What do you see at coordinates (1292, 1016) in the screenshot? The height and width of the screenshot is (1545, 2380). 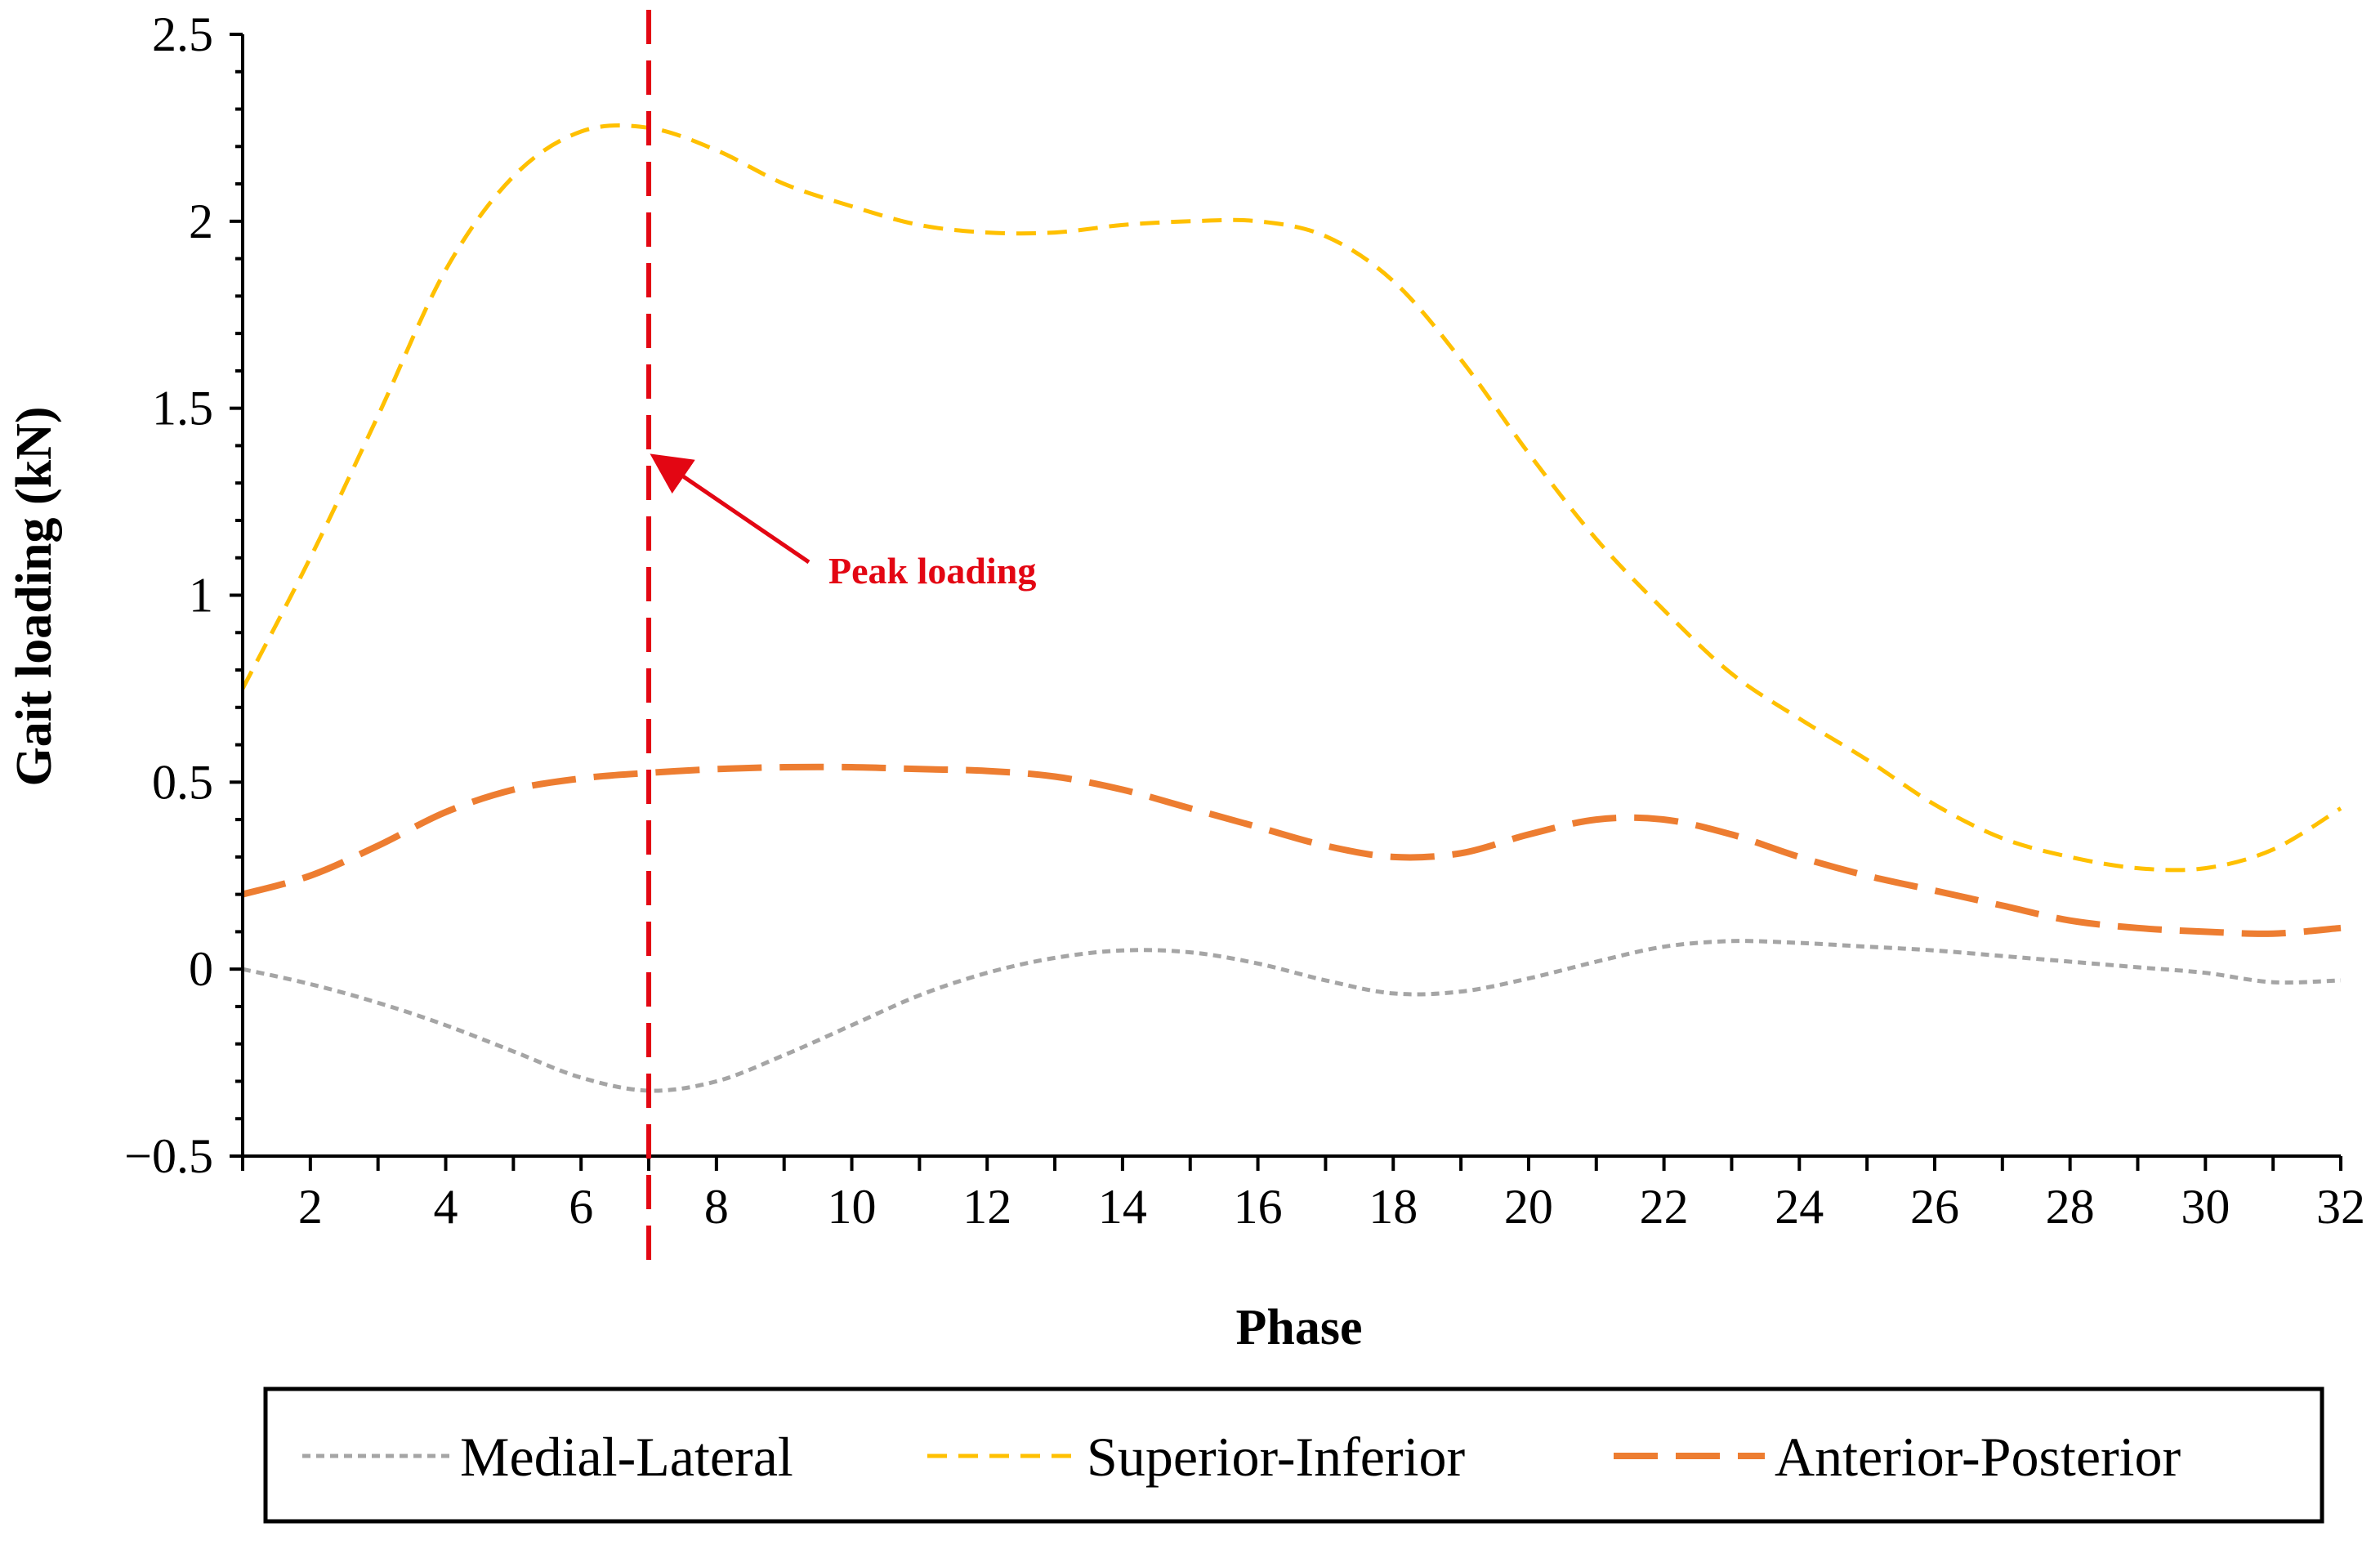 I see `series-line-medial-lateral` at bounding box center [1292, 1016].